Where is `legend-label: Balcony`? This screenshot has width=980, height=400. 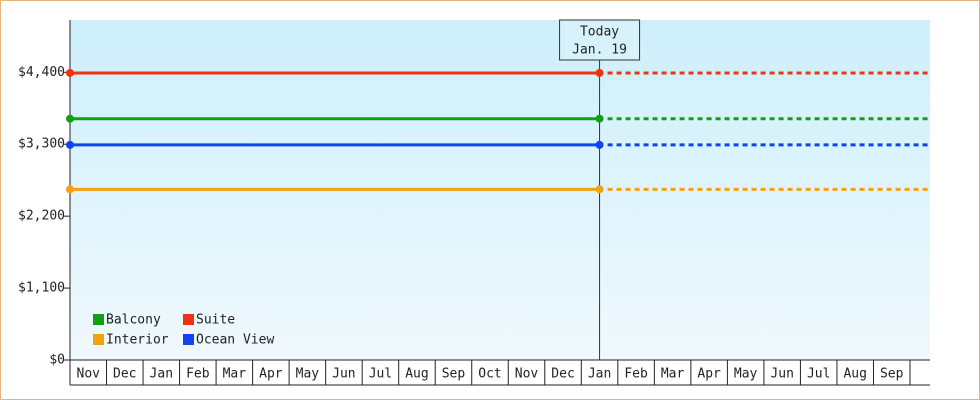
legend-label: Balcony is located at coordinates (133, 320).